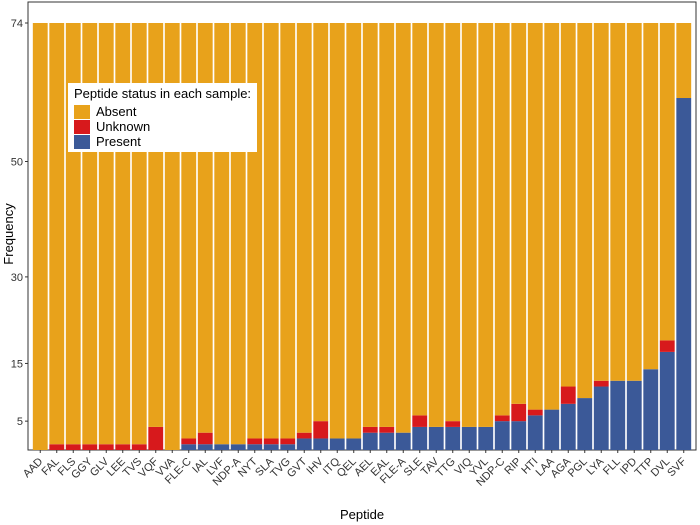 This screenshot has height=525, width=700. Describe the element at coordinates (486, 438) in the screenshot. I see `bar-yvl-present` at that location.